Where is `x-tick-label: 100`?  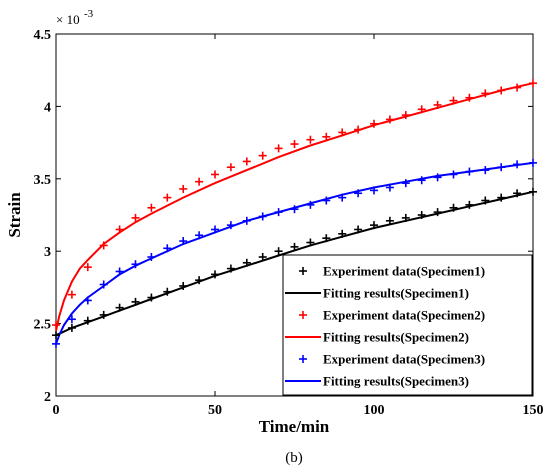
x-tick-label: 100 is located at coordinates (374, 410).